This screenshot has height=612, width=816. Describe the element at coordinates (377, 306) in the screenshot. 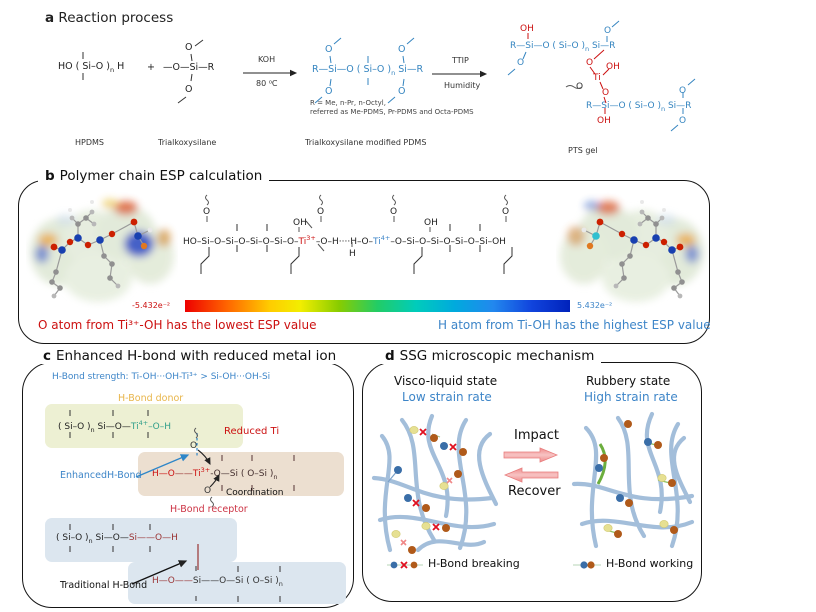

I see `esp-color-scale` at that location.